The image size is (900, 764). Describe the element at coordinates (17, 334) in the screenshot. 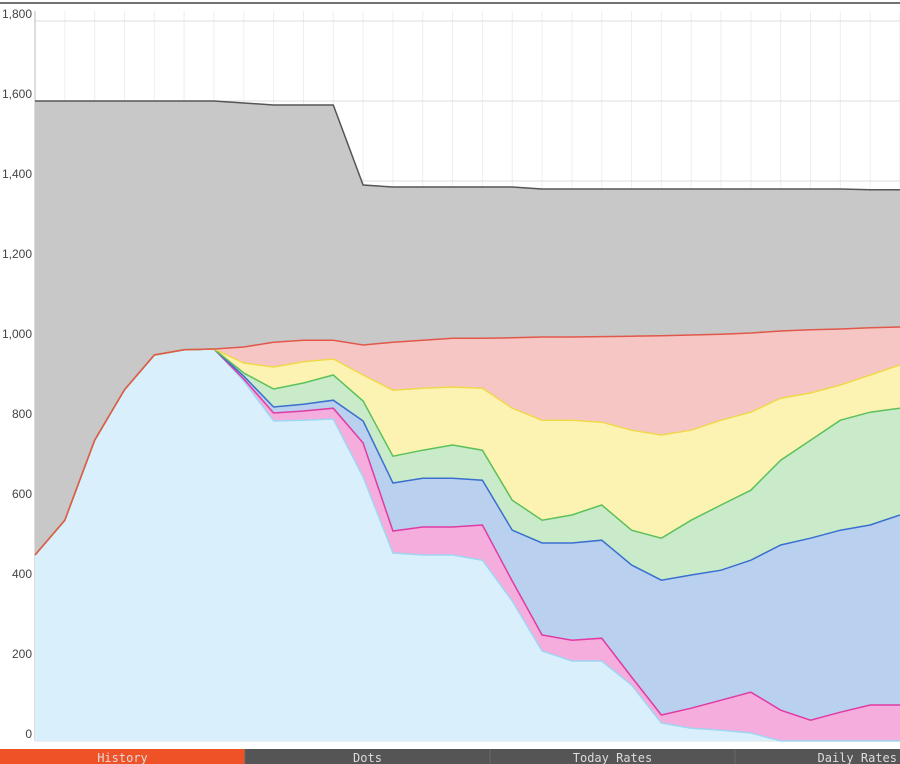

I see `y-tick-label: 1,000` at that location.